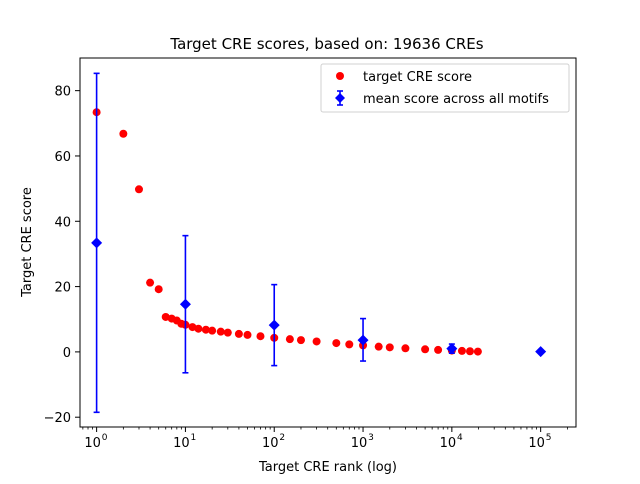 This screenshot has width=640, height=484. What do you see at coordinates (62, 222) in the screenshot?
I see `y-tick-label: 40` at bounding box center [62, 222].